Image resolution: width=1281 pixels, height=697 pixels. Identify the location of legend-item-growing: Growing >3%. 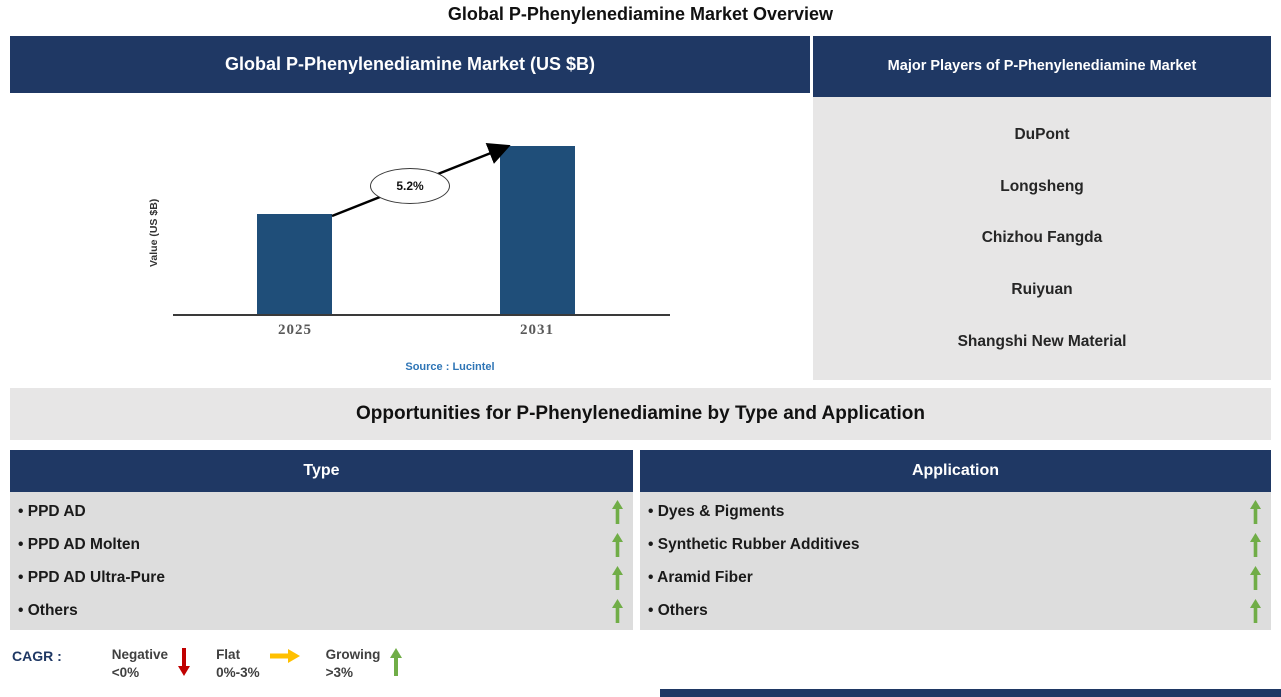
(364, 663).